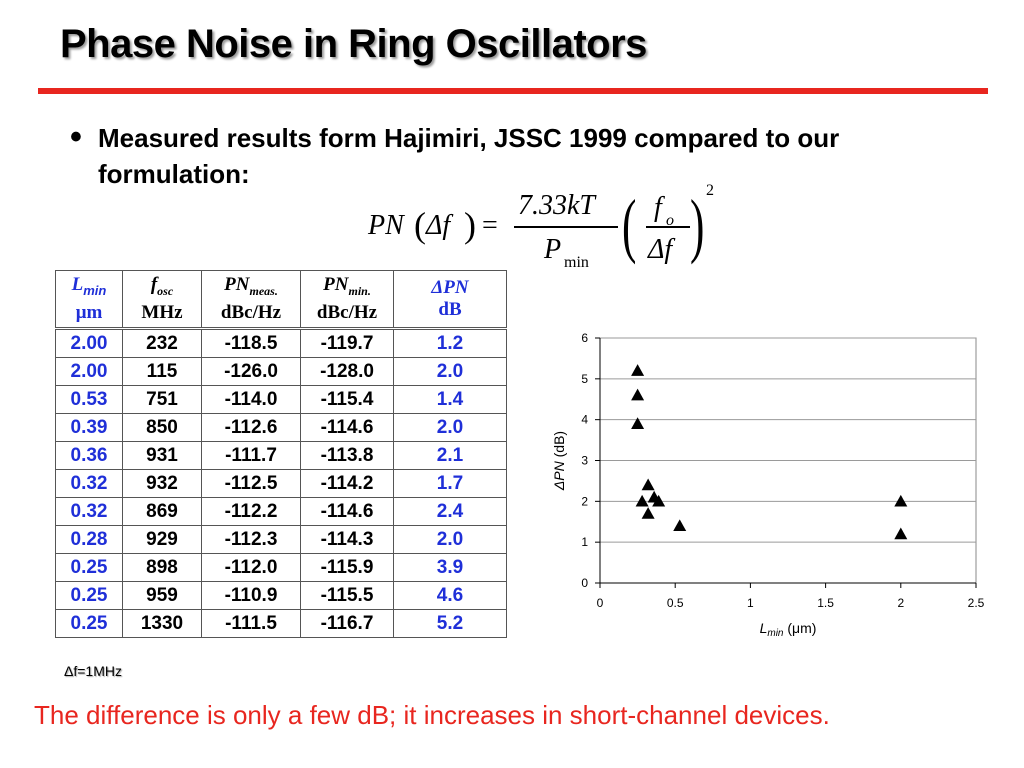  I want to click on cell-pn-meas: -112.2, so click(251, 511).